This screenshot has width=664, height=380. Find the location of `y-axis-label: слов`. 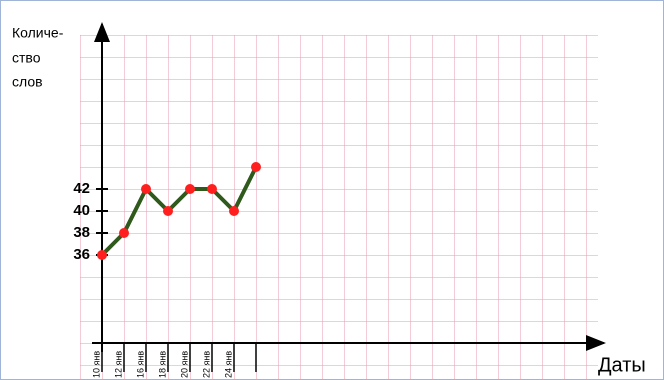

y-axis-label: слов is located at coordinates (27, 82).